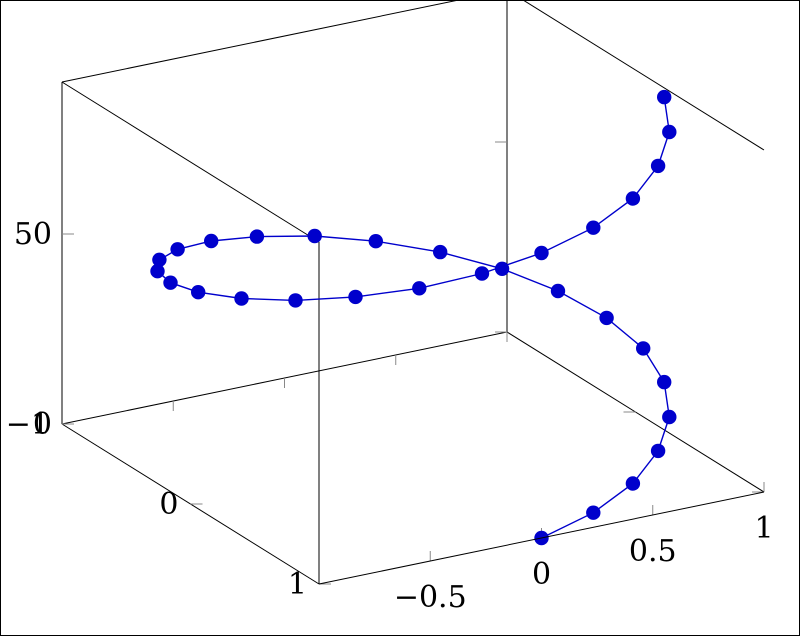  What do you see at coordinates (168, 504) in the screenshot?
I see `y-tick-label: 0` at bounding box center [168, 504].